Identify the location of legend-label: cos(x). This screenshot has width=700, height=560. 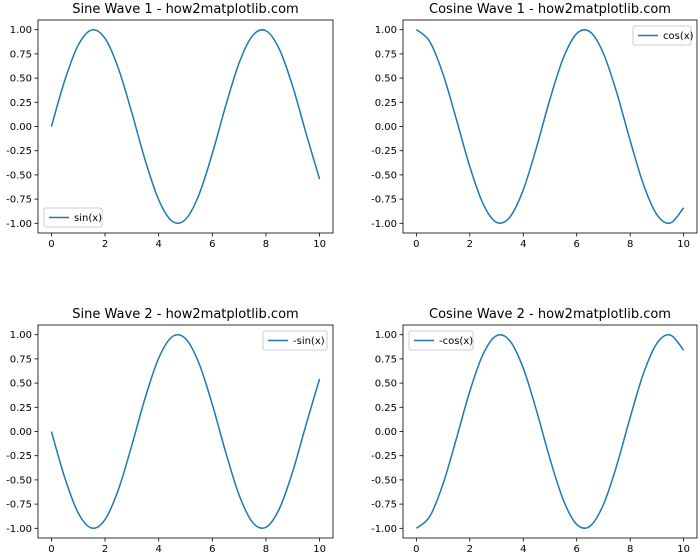
(678, 36).